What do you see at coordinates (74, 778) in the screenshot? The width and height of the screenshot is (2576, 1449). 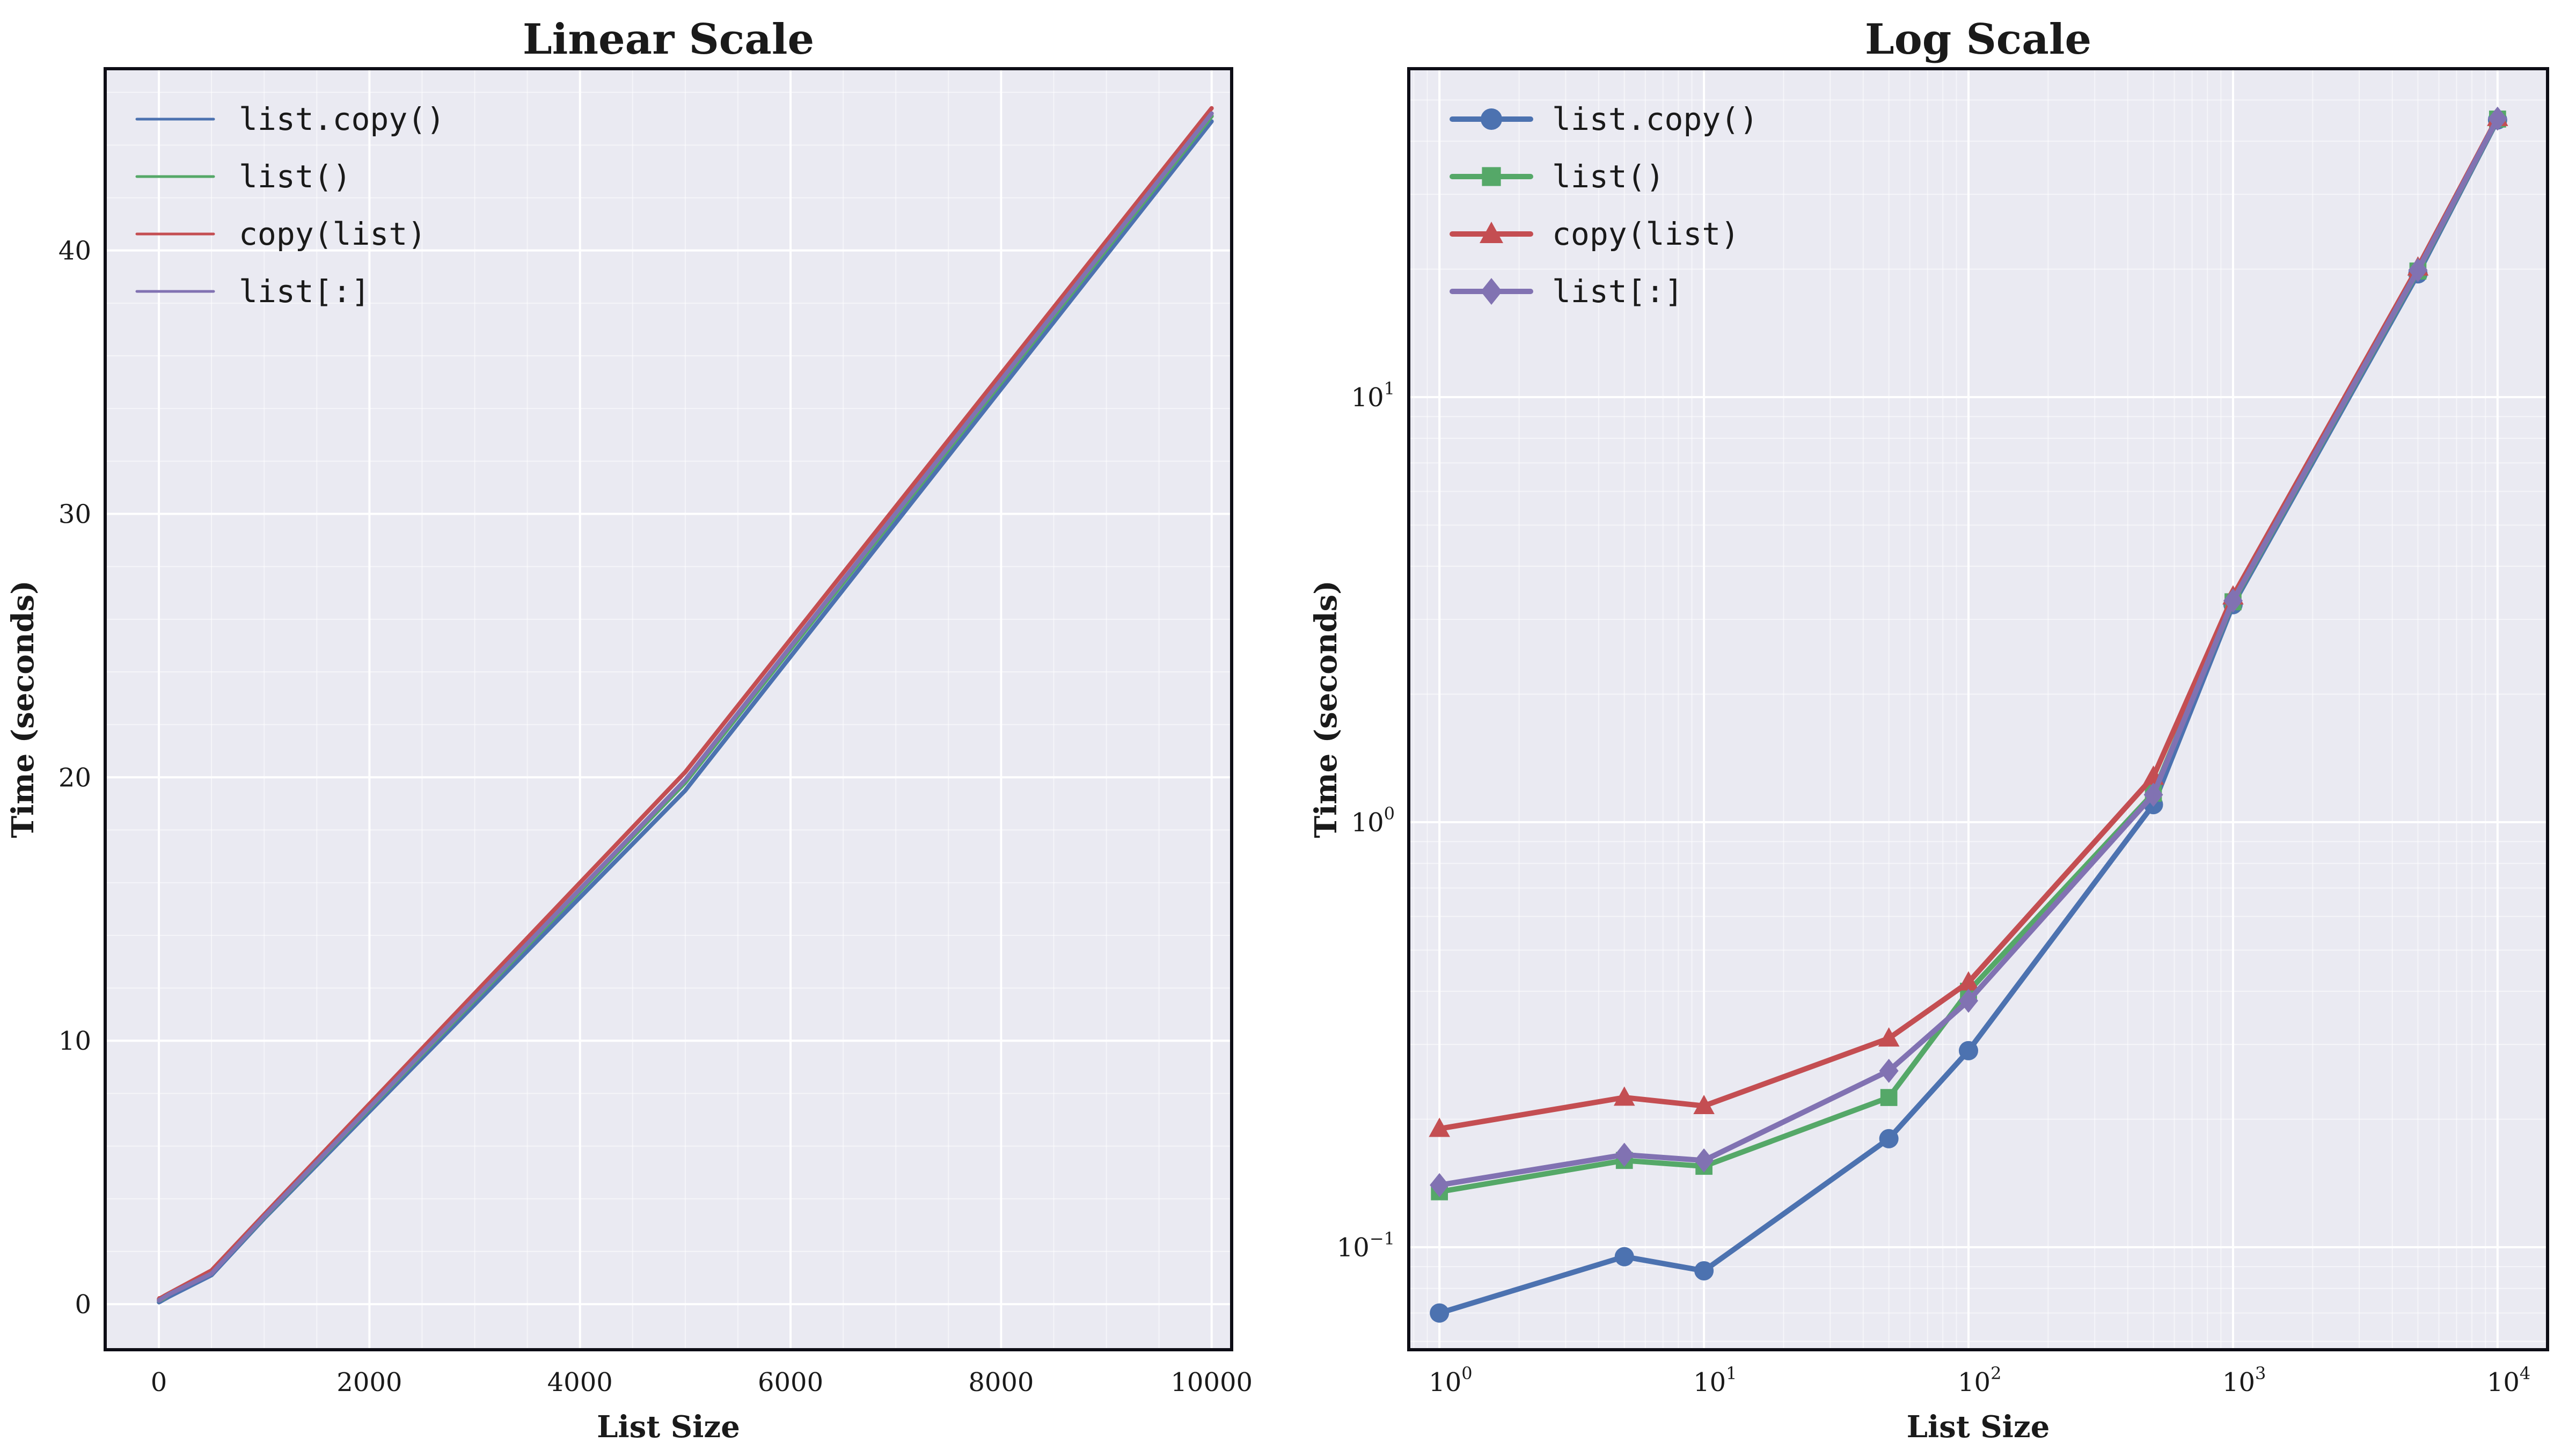 I see `y-tick-label: 20` at bounding box center [74, 778].